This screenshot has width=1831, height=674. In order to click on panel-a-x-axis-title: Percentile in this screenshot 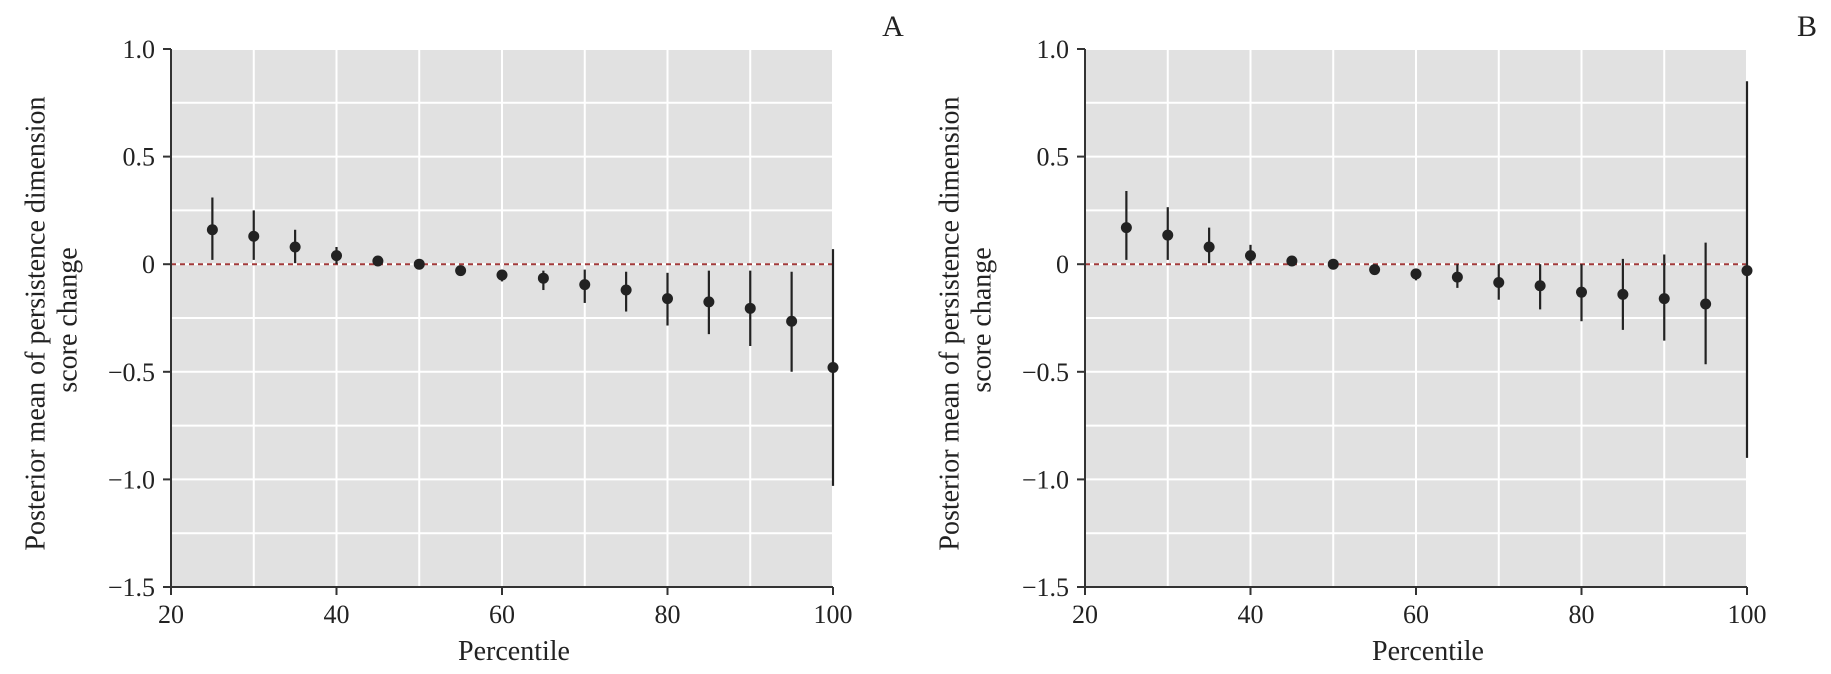, I will do `click(514, 651)`.